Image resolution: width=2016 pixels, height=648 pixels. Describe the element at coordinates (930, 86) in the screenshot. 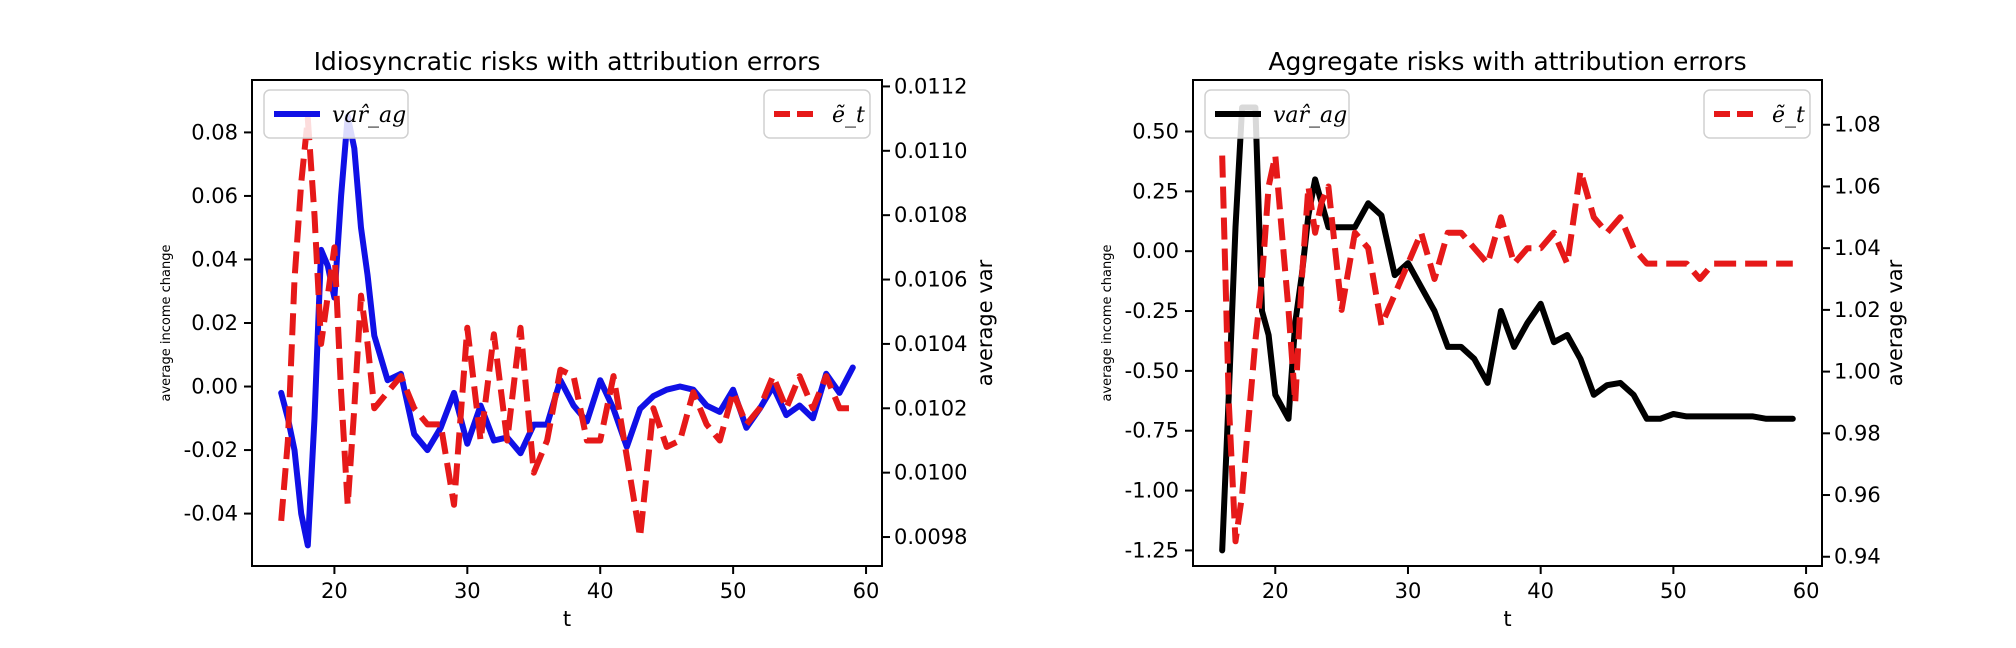

I see `y-right-tick-label: 0.0112` at that location.